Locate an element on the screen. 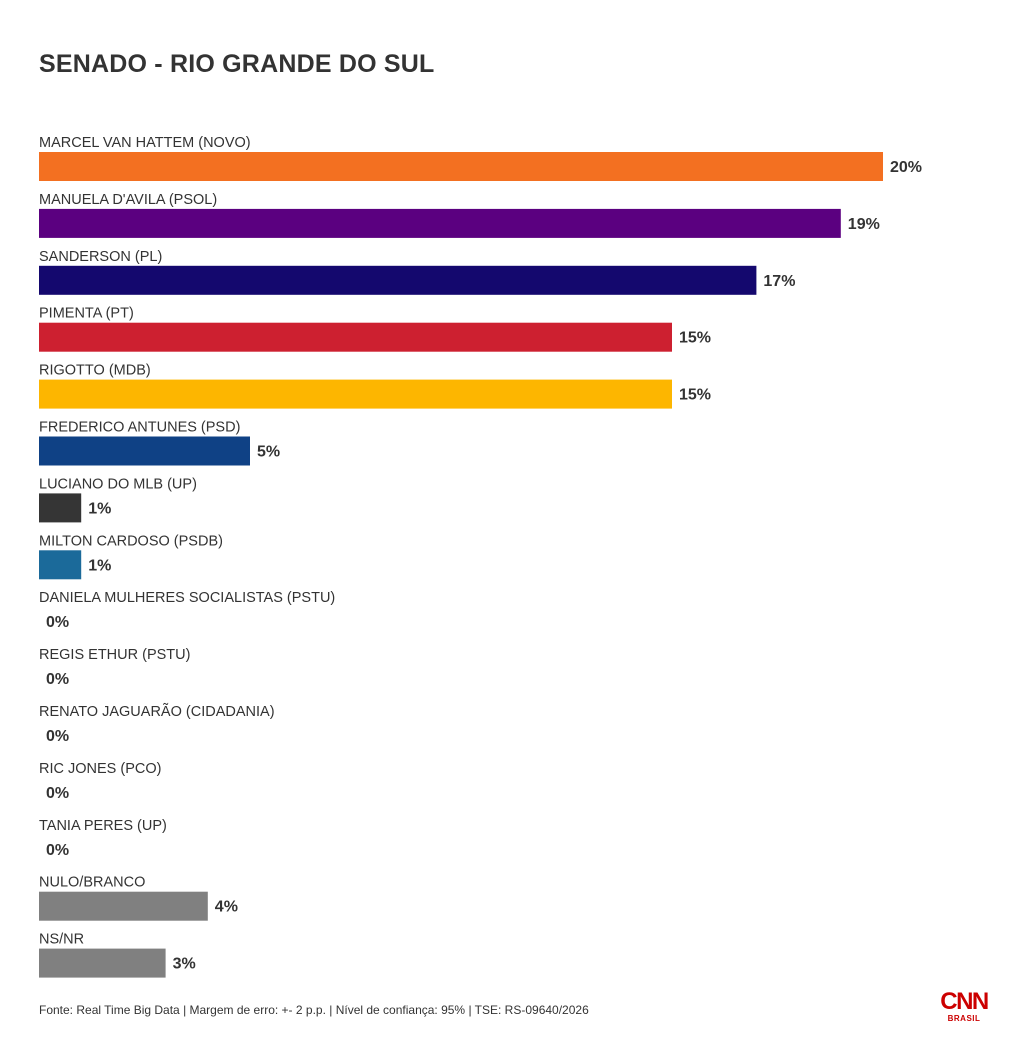 The image size is (1020, 1037). value-label-pimenta-pt: 15% is located at coordinates (695, 338).